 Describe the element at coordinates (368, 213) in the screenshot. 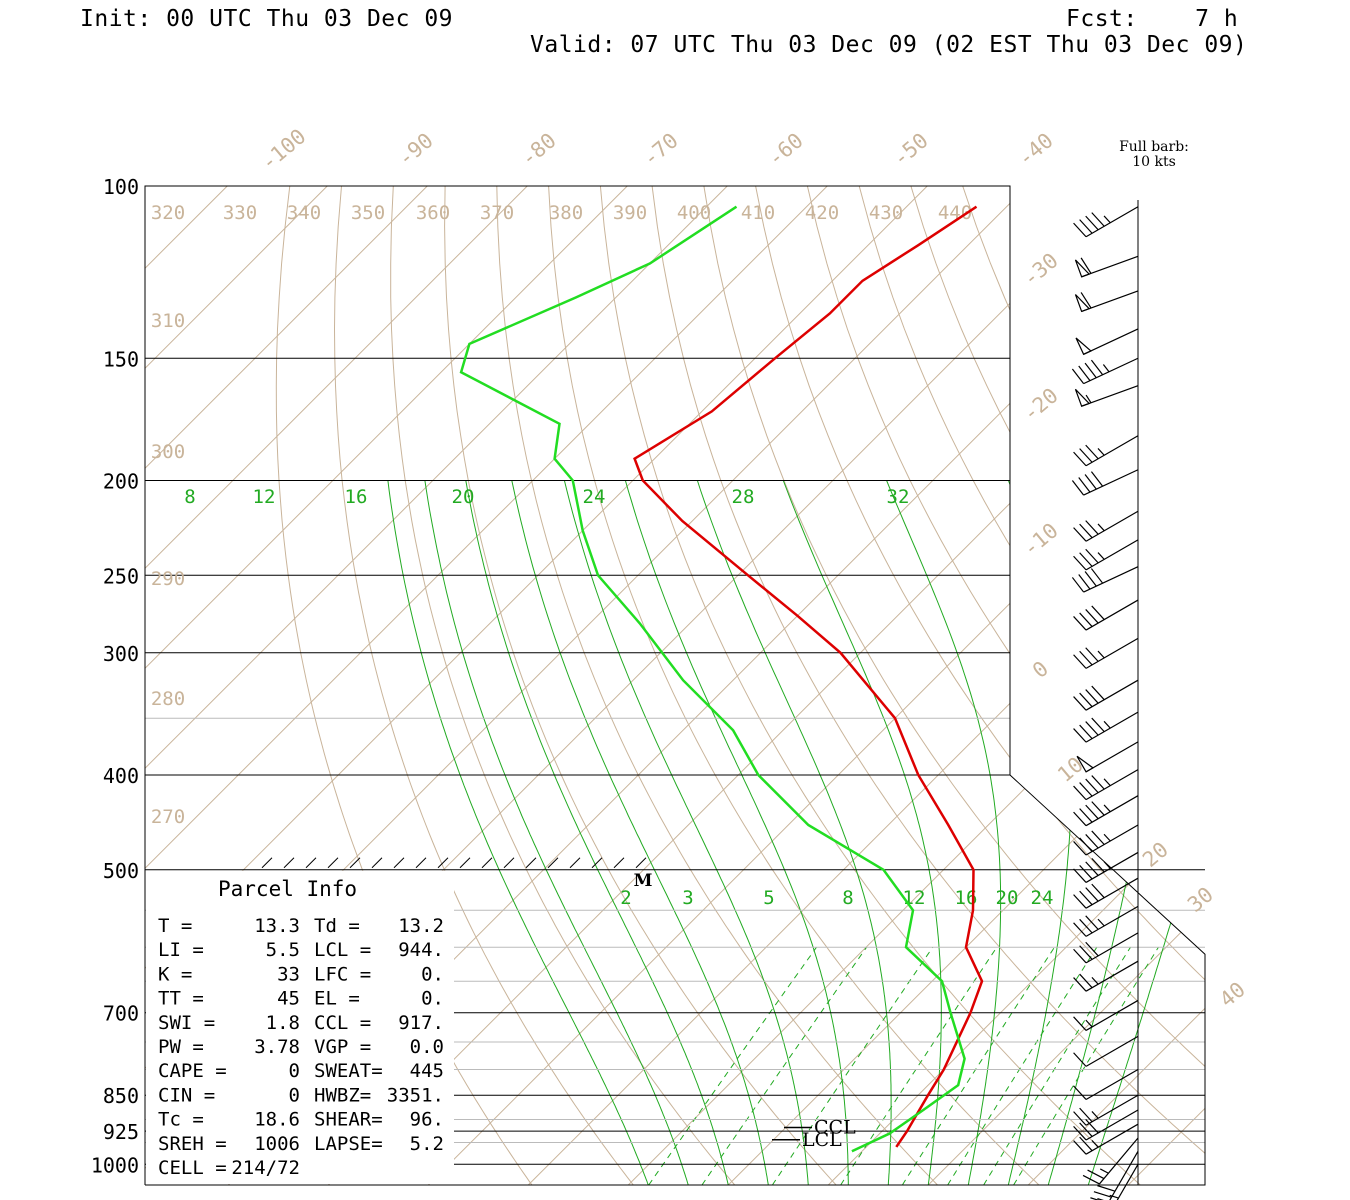

I see `theta-label: 350` at that location.